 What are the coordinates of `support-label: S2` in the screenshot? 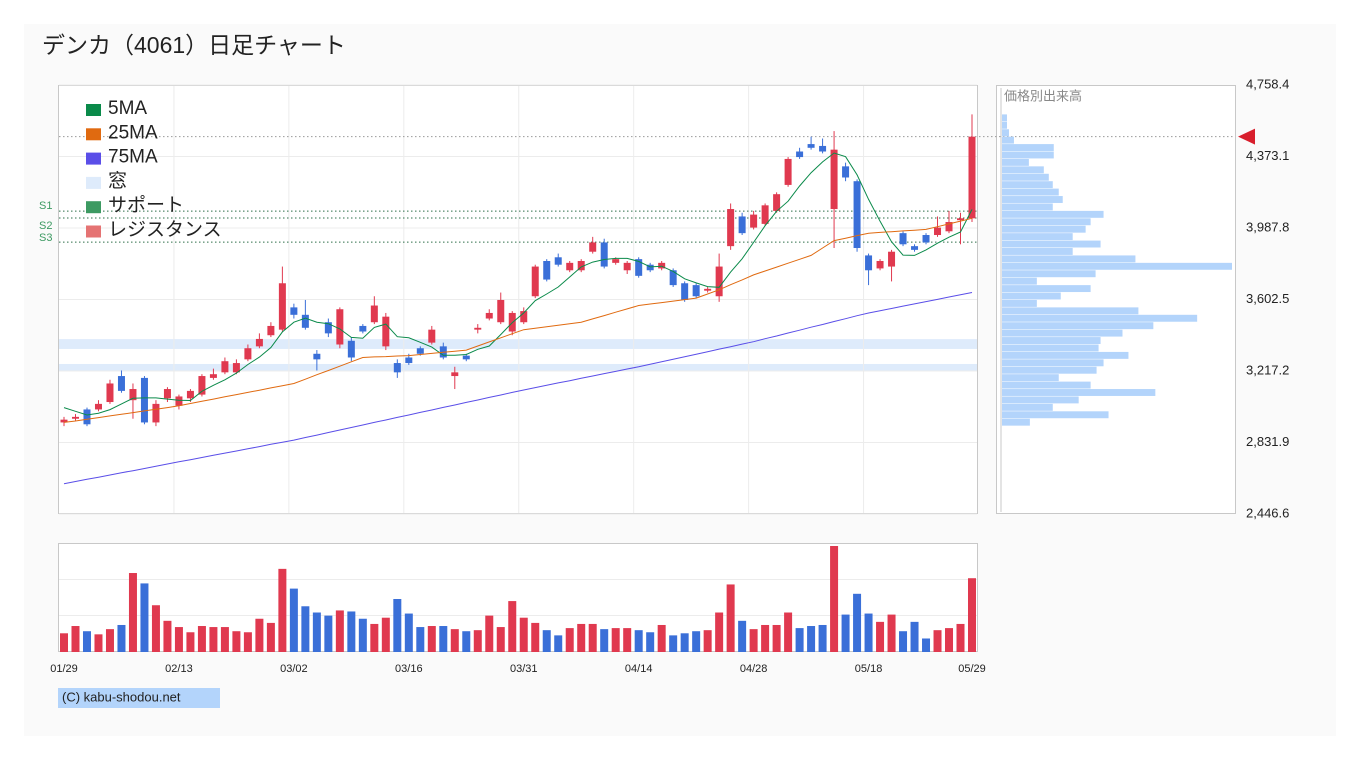 It's located at (45, 226).